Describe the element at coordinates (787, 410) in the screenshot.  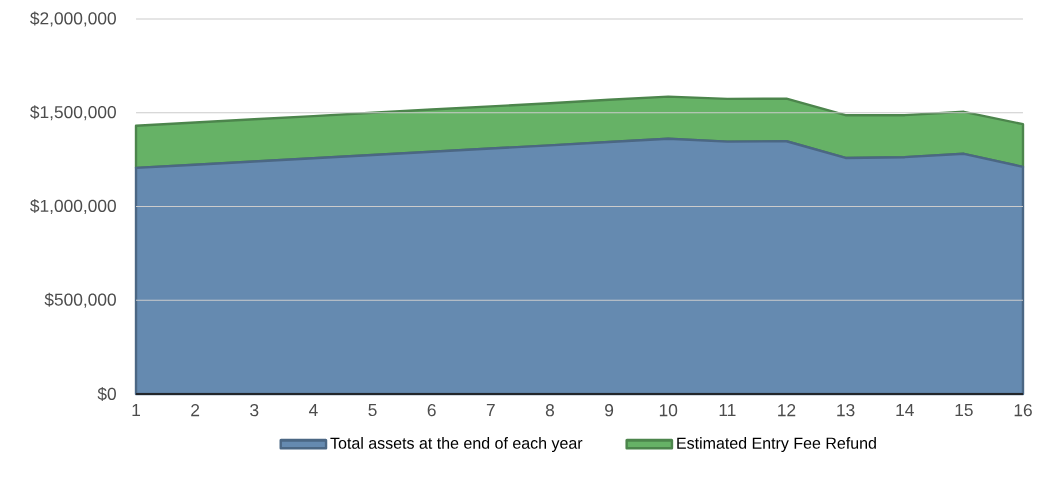
I see `x-tick-label: 12` at that location.